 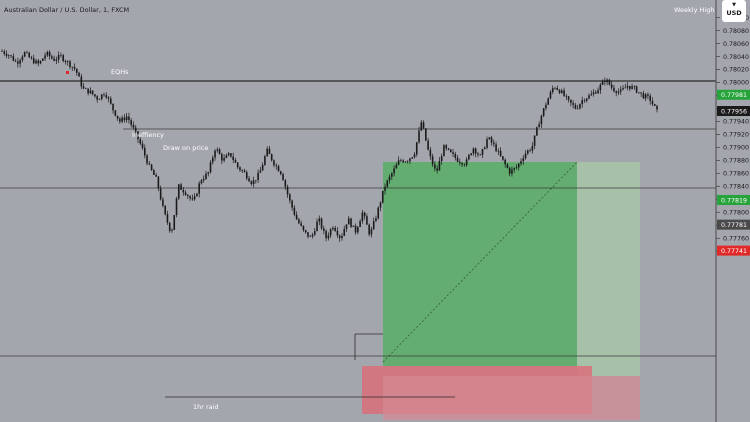 I want to click on symbol-title: Australian Dollar / U.S. Dollar, 1, FXCM, so click(x=66, y=10).